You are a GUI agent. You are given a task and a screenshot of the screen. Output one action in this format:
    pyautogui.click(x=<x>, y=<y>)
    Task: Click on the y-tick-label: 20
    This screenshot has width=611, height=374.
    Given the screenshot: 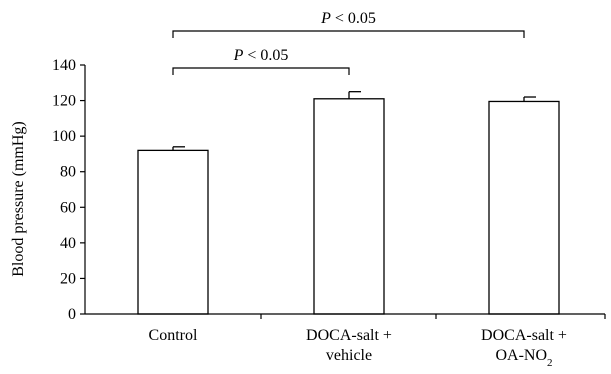 What is the action you would take?
    pyautogui.click(x=68, y=278)
    